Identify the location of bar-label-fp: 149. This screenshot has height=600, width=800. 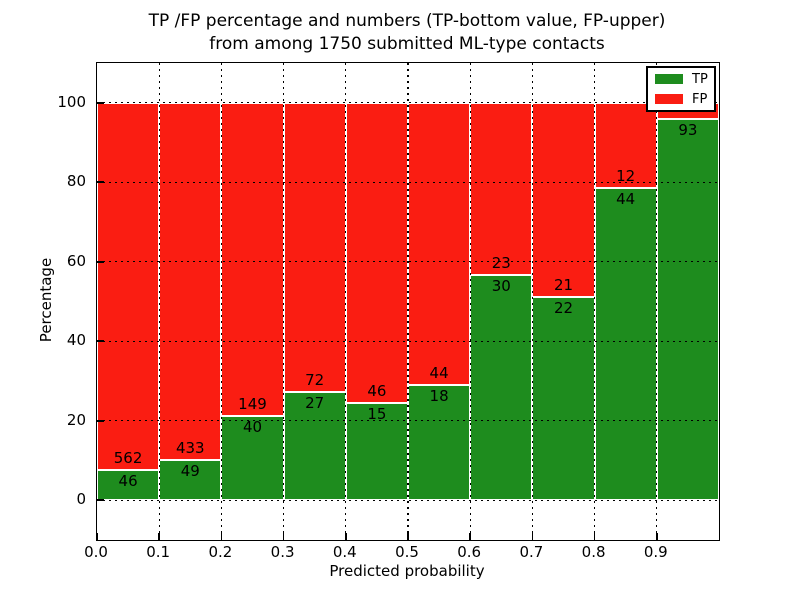
(252, 404).